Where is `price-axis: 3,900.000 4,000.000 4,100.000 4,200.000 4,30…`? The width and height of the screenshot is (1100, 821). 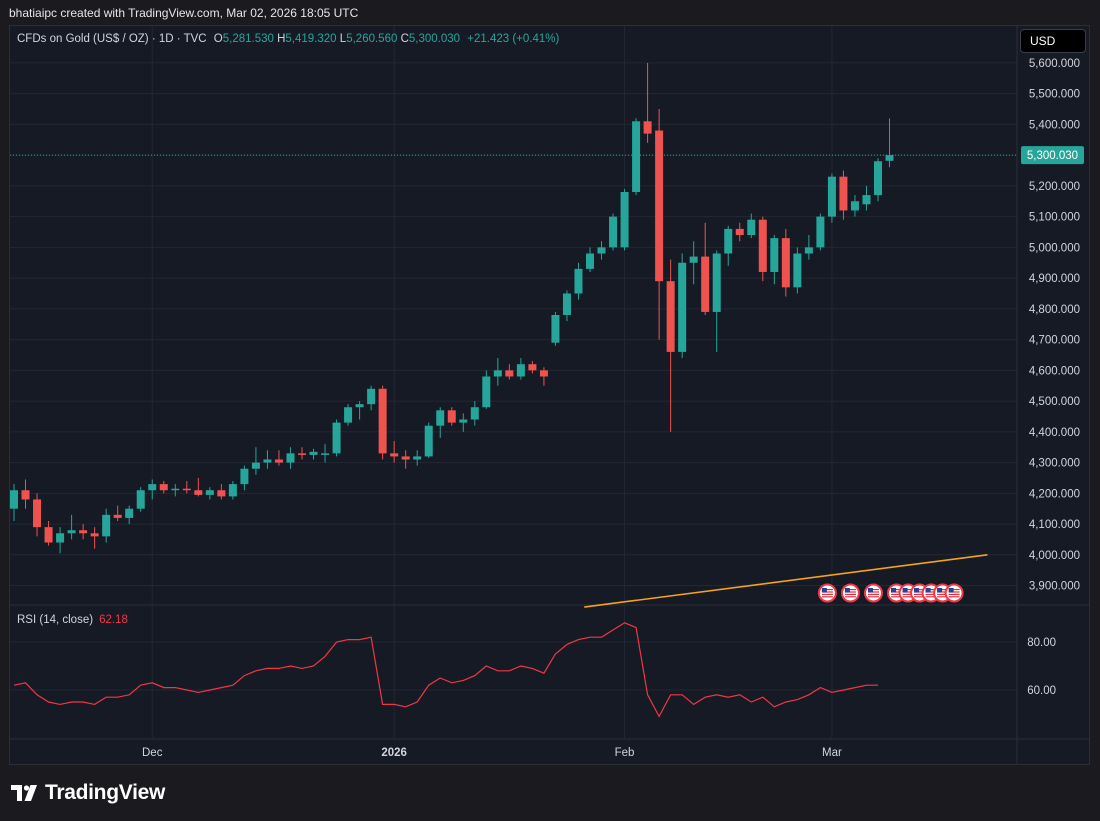 price-axis: 3,900.000 4,000.000 4,100.000 4,200.000 4,30… is located at coordinates (1054, 325).